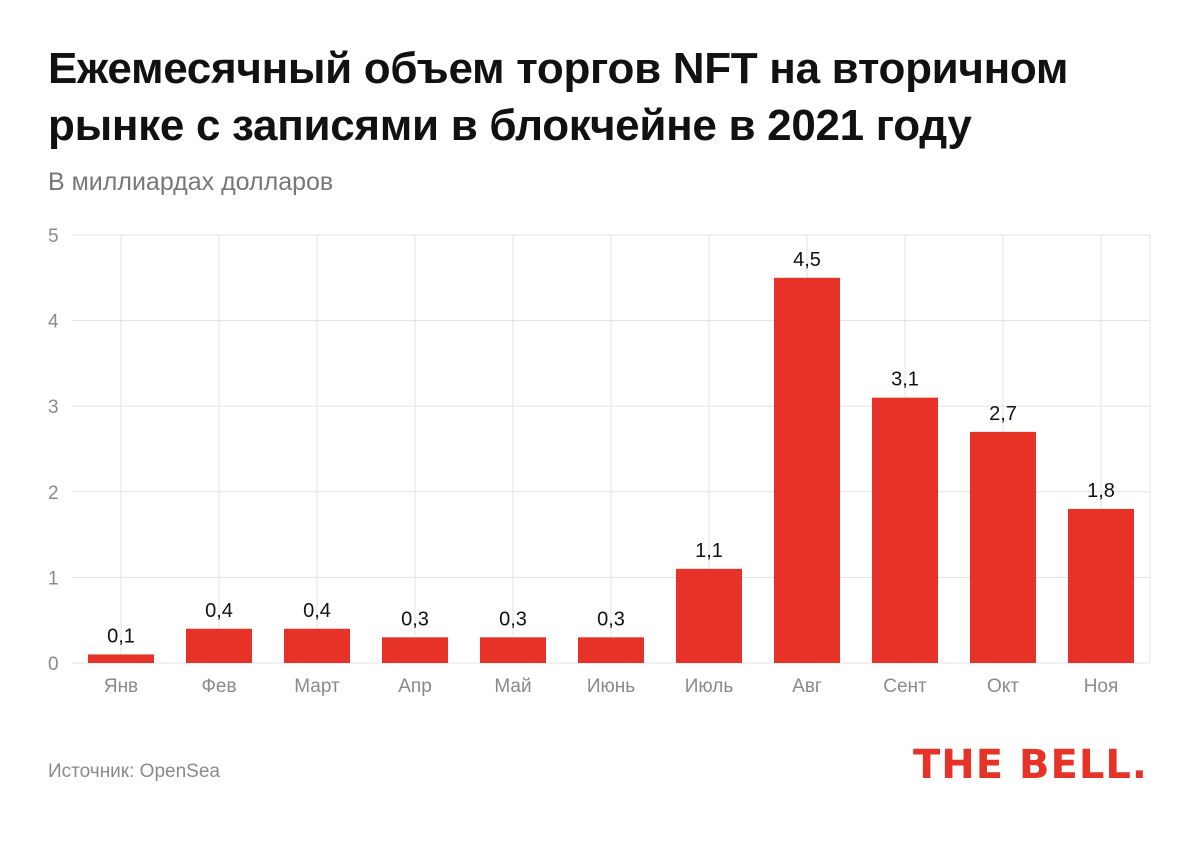  What do you see at coordinates (1101, 686) in the screenshot?
I see `x-tick-label: Ноя` at bounding box center [1101, 686].